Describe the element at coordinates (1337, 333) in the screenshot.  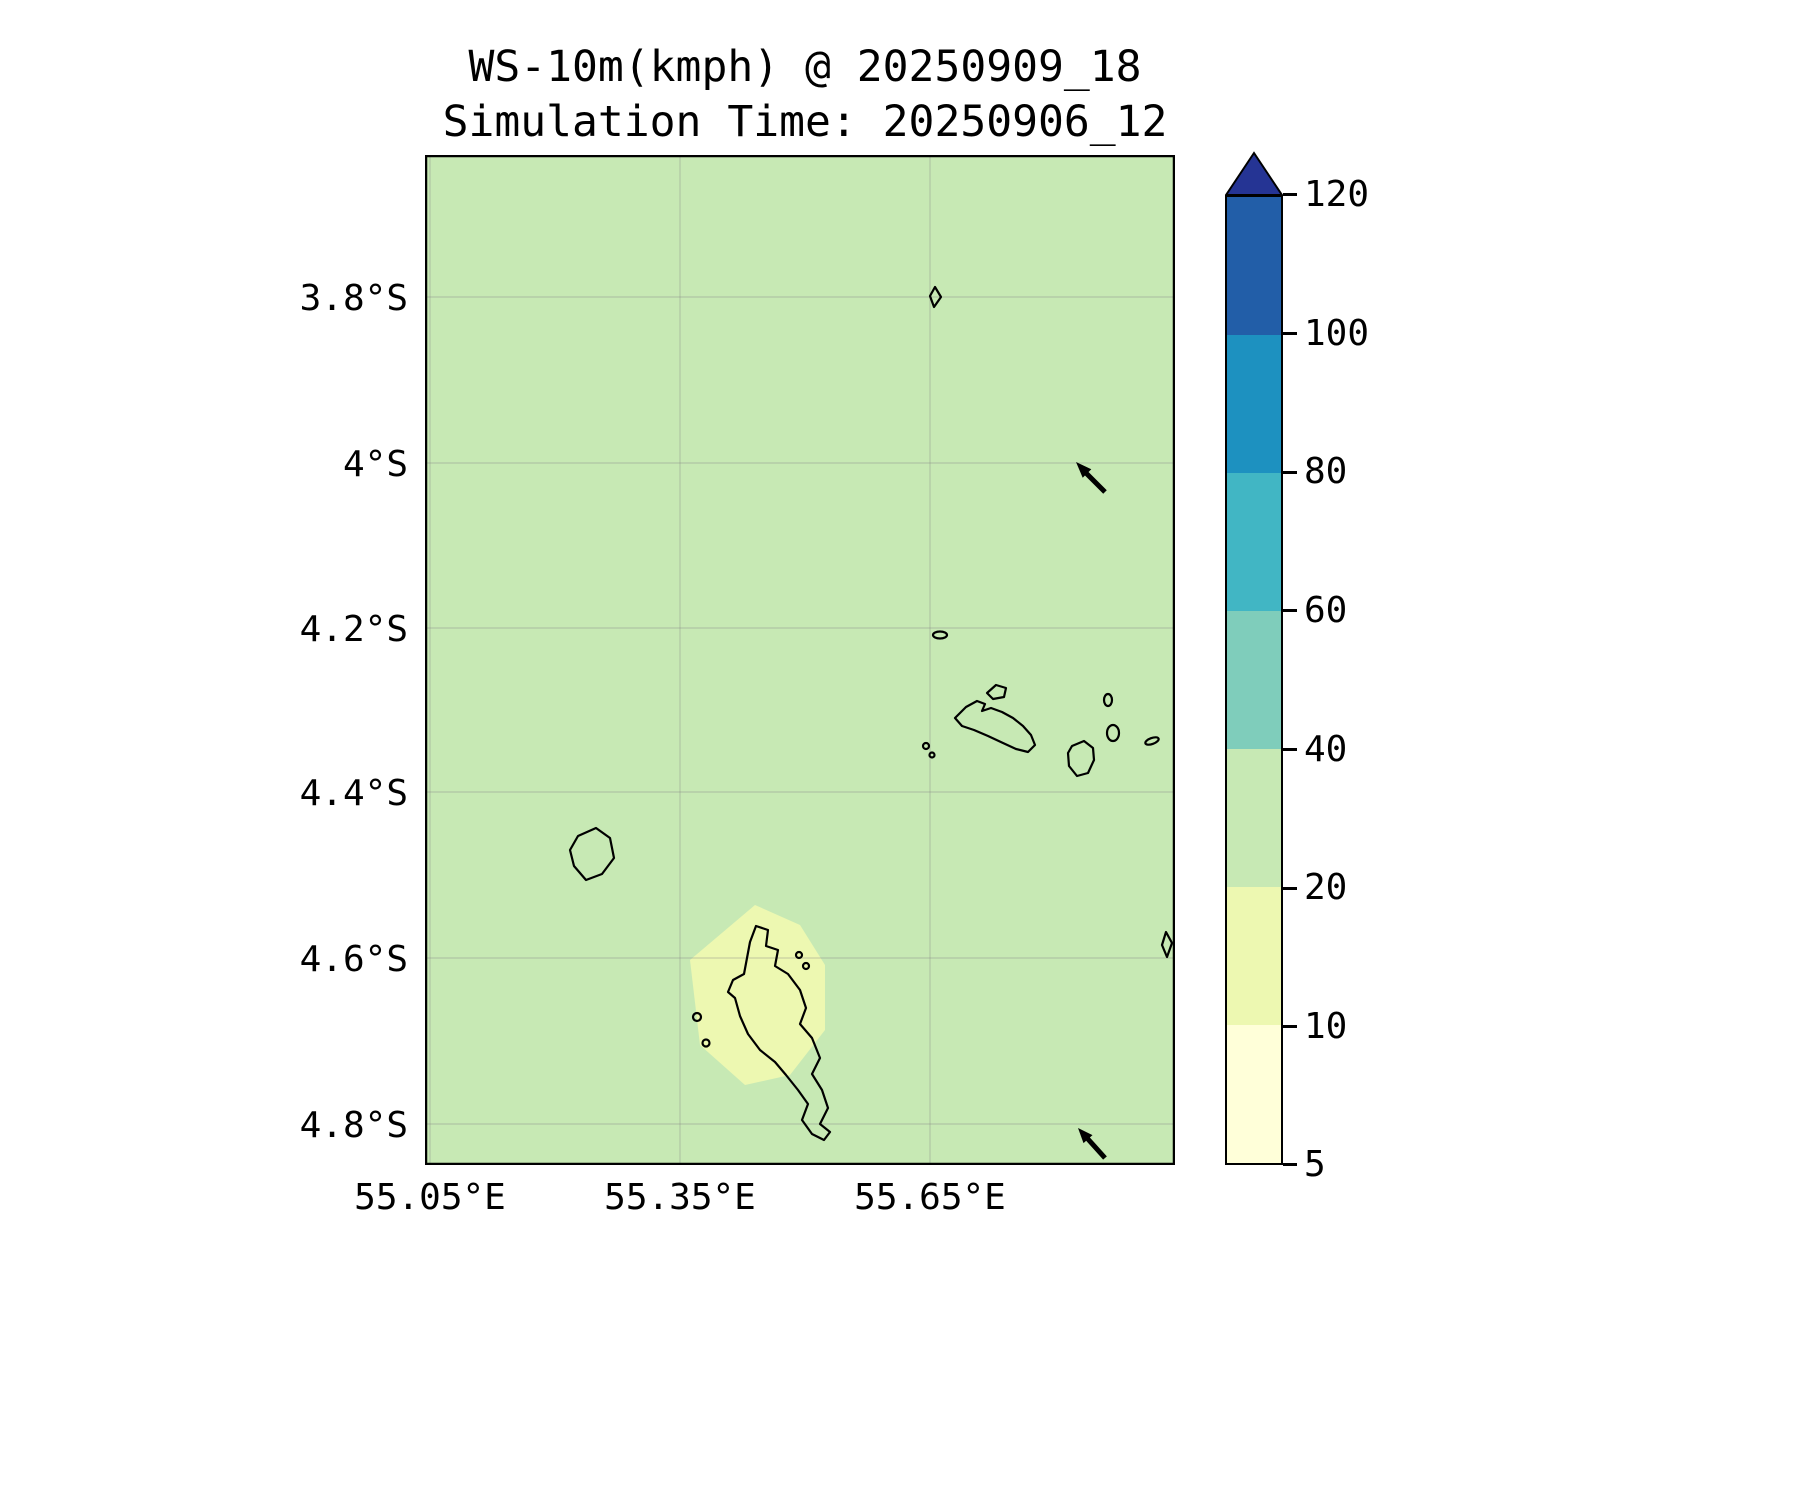
I see `colorbar-tick-label: 100` at that location.